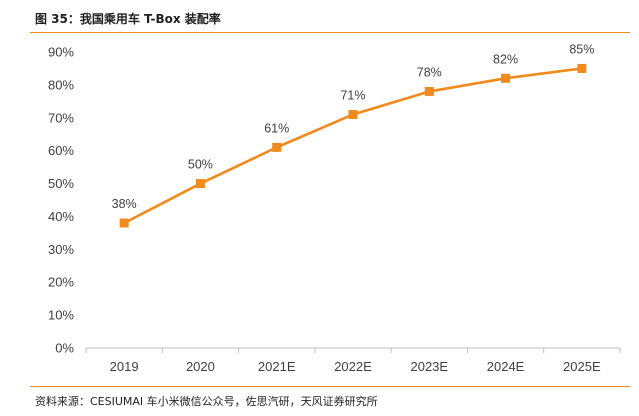 Image resolution: width=639 pixels, height=416 pixels. I want to click on y-tick-label: 0%, so click(64, 348).